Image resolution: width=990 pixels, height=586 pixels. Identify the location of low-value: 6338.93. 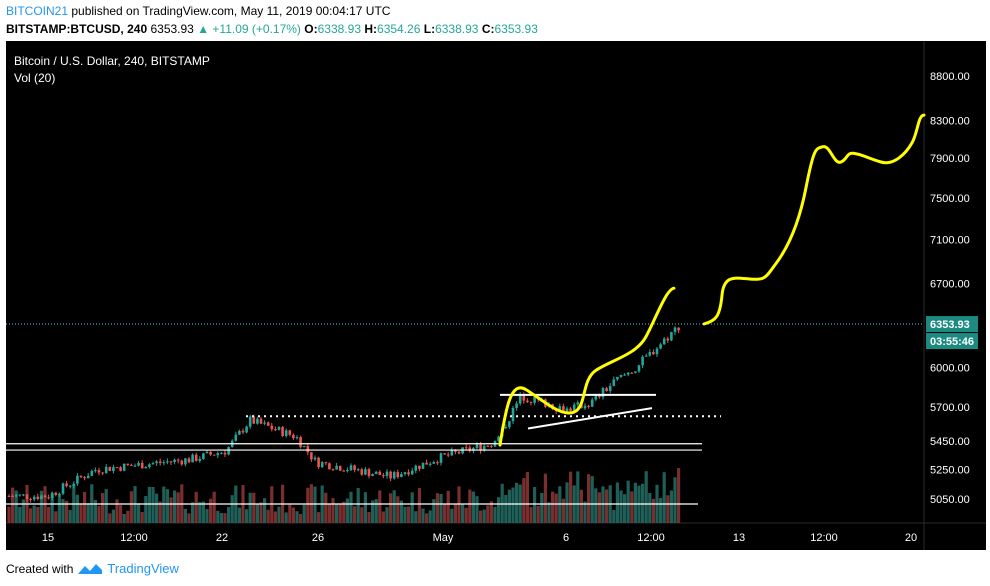
(457, 29).